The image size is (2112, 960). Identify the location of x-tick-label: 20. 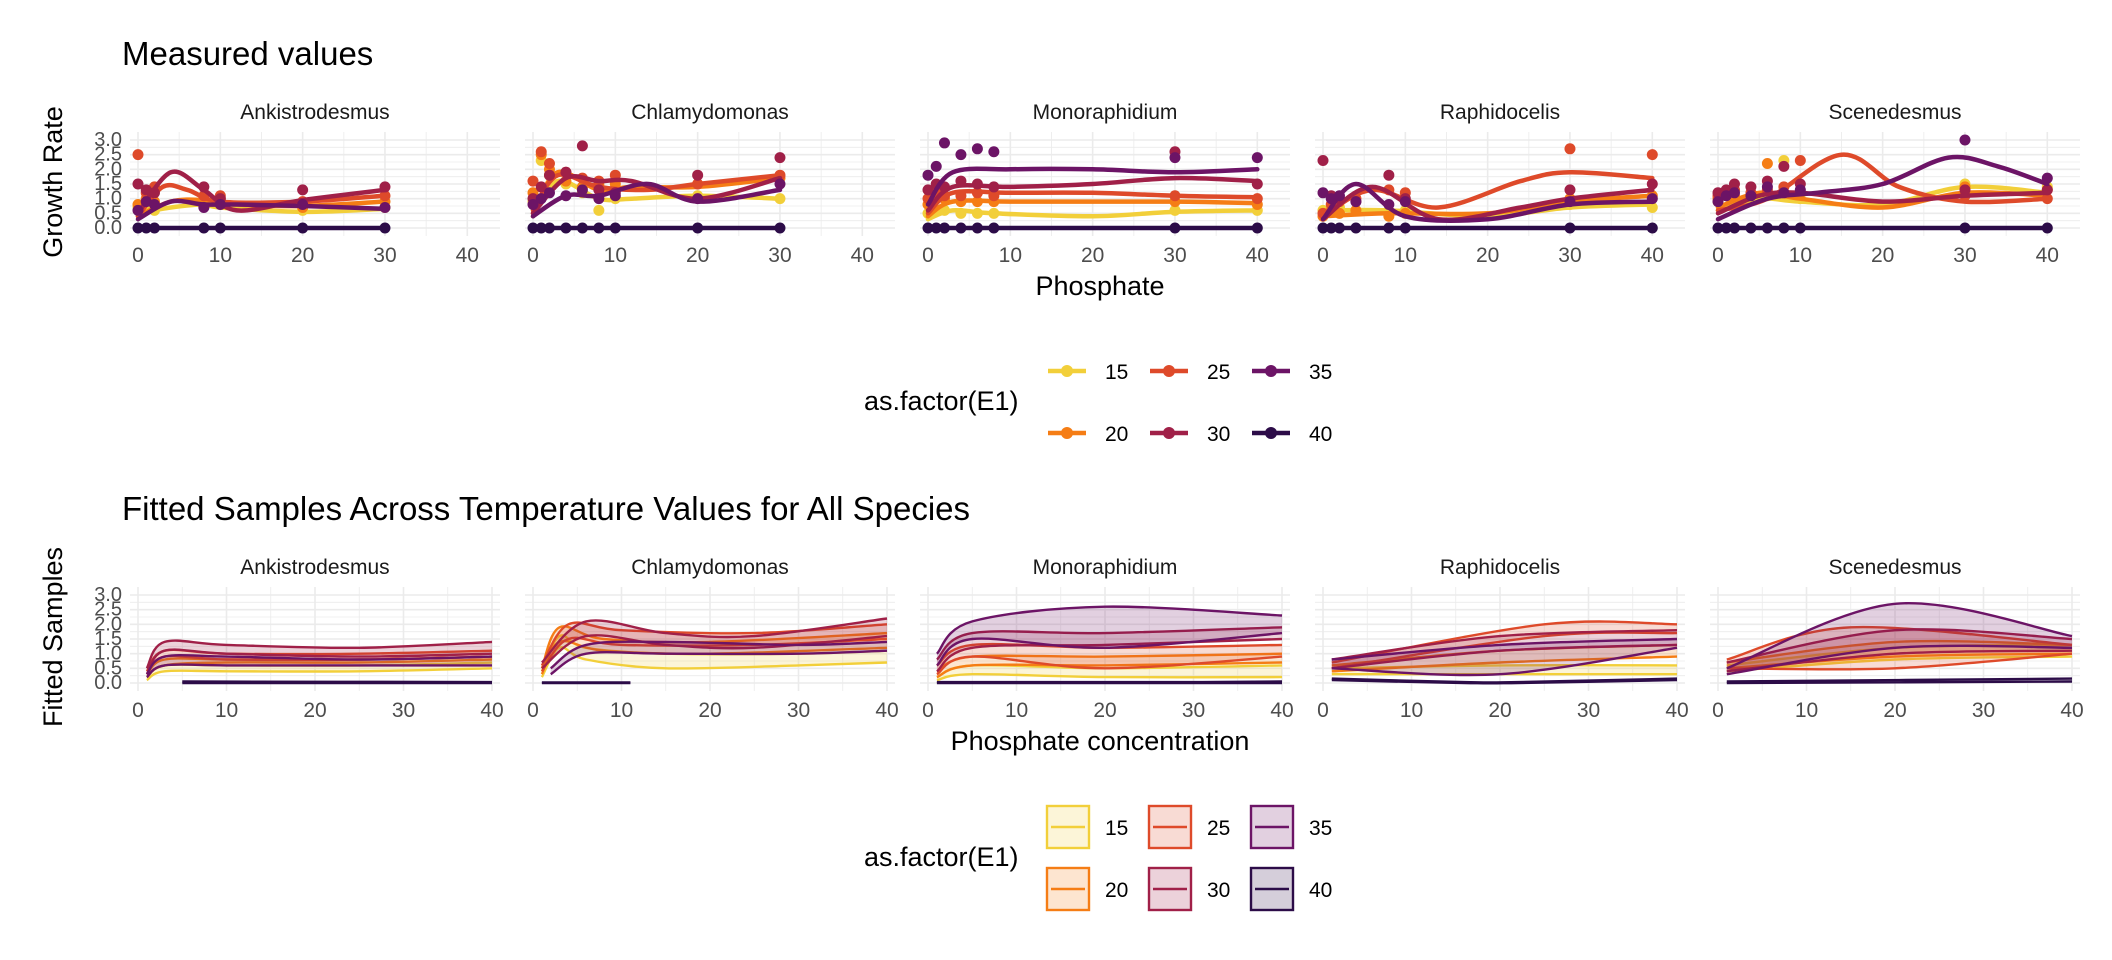
(302, 255).